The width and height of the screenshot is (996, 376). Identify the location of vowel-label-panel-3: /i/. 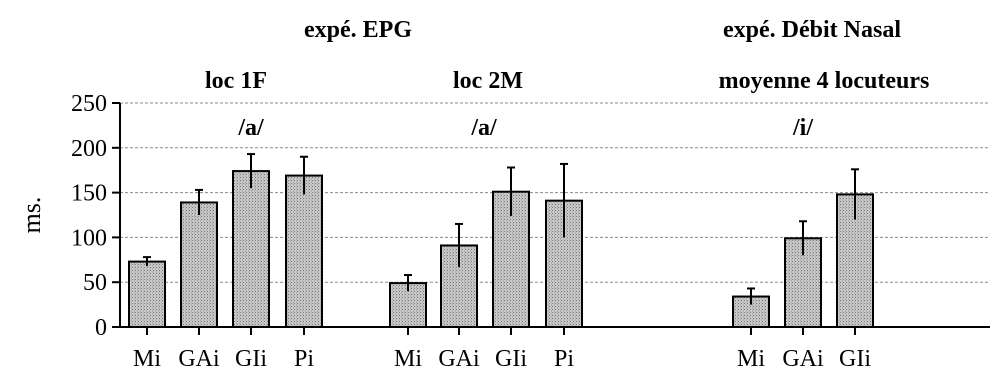
(802, 128).